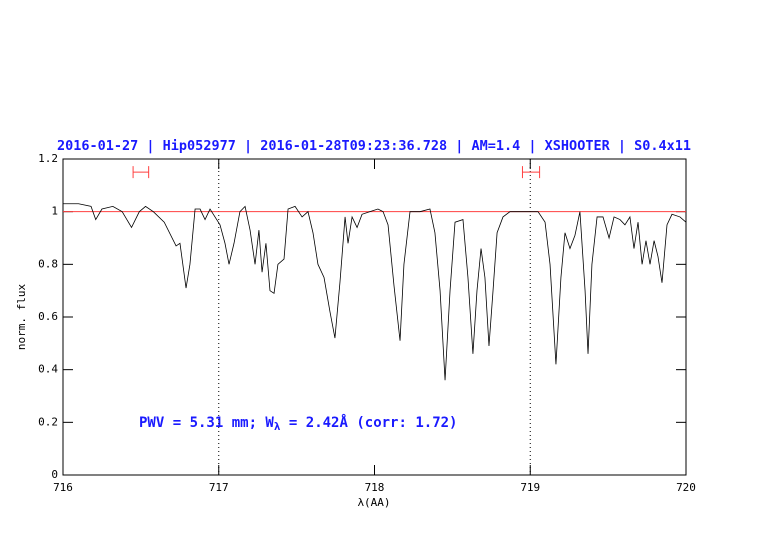 Image resolution: width=782 pixels, height=542 pixels. I want to click on annotation: PWV = 5.31 mm; Wλ = 2.42Å (corr: 1.72), so click(298, 423).